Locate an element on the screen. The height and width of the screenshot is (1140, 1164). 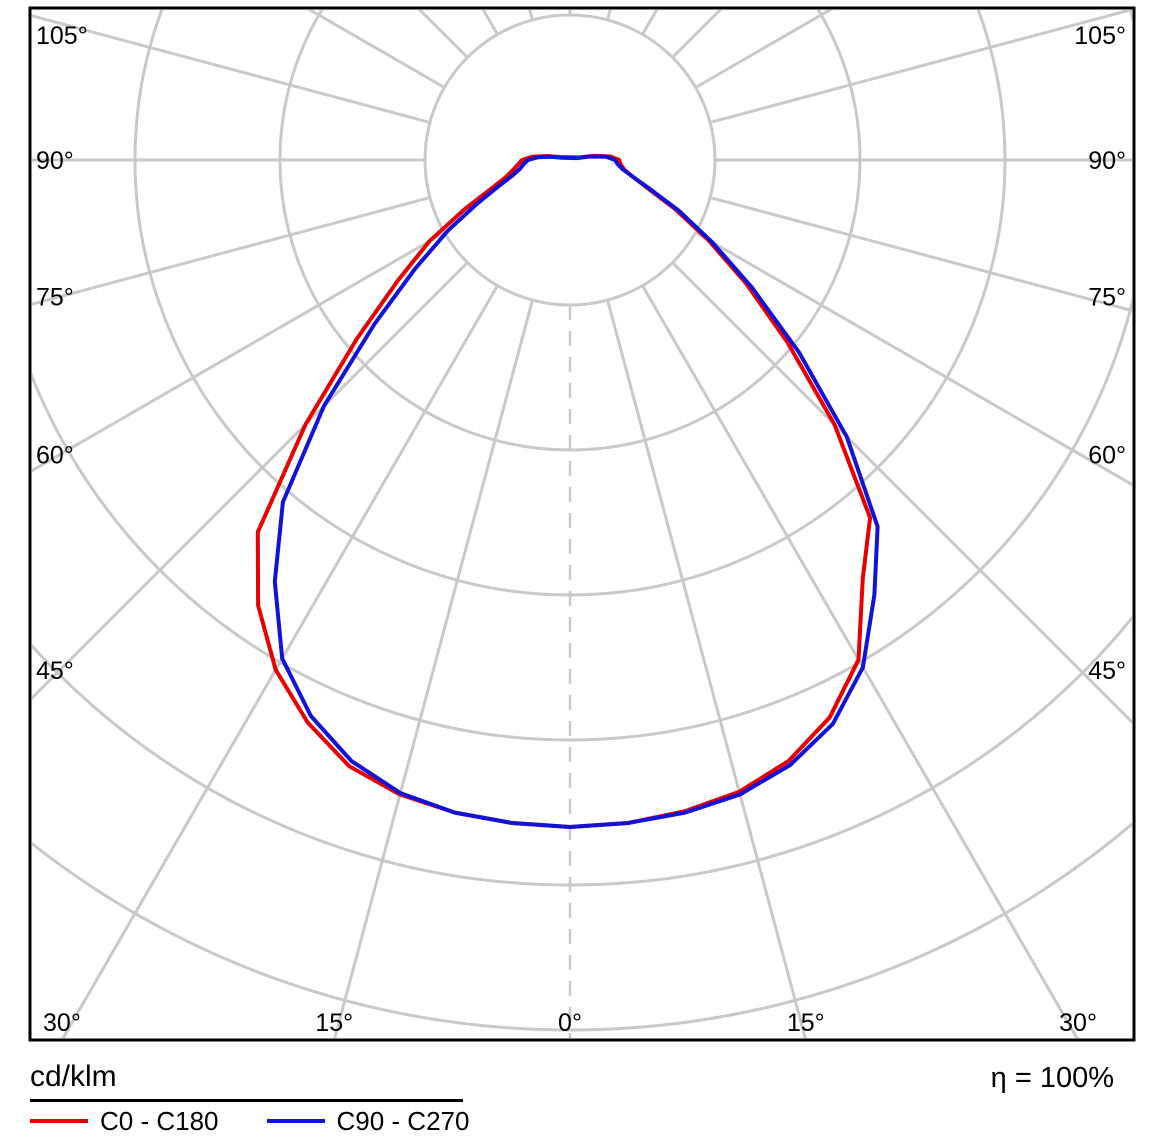
efficiency-label: η = 100% is located at coordinates (1052, 1078).